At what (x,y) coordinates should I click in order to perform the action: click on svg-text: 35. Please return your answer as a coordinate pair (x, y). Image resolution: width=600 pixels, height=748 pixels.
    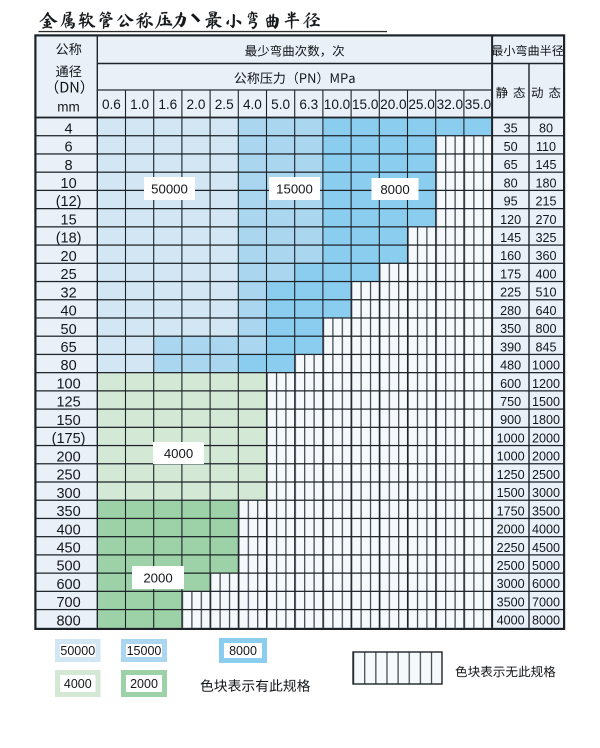
    Looking at the image, I should click on (511, 129).